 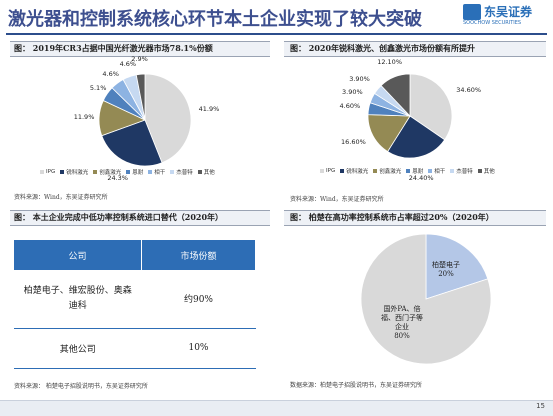 I want to click on lbl1-label: 24.3%, so click(x=117, y=178).